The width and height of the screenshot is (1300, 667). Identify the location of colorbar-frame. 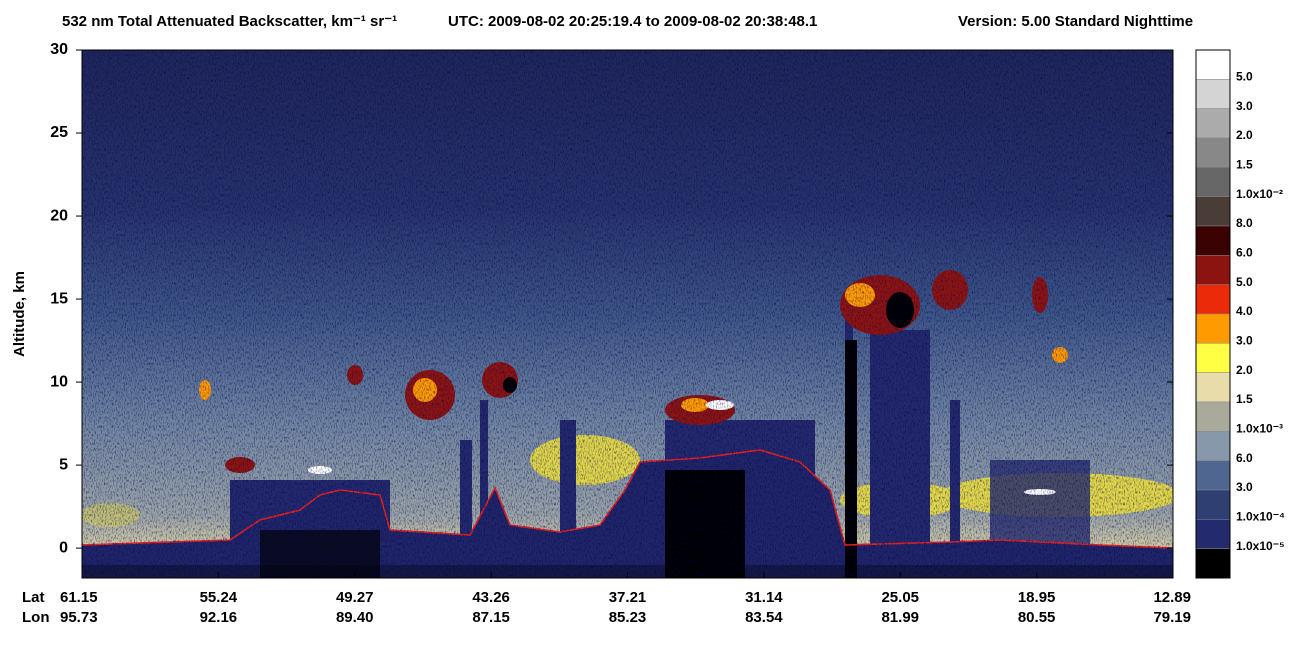
(1213, 314).